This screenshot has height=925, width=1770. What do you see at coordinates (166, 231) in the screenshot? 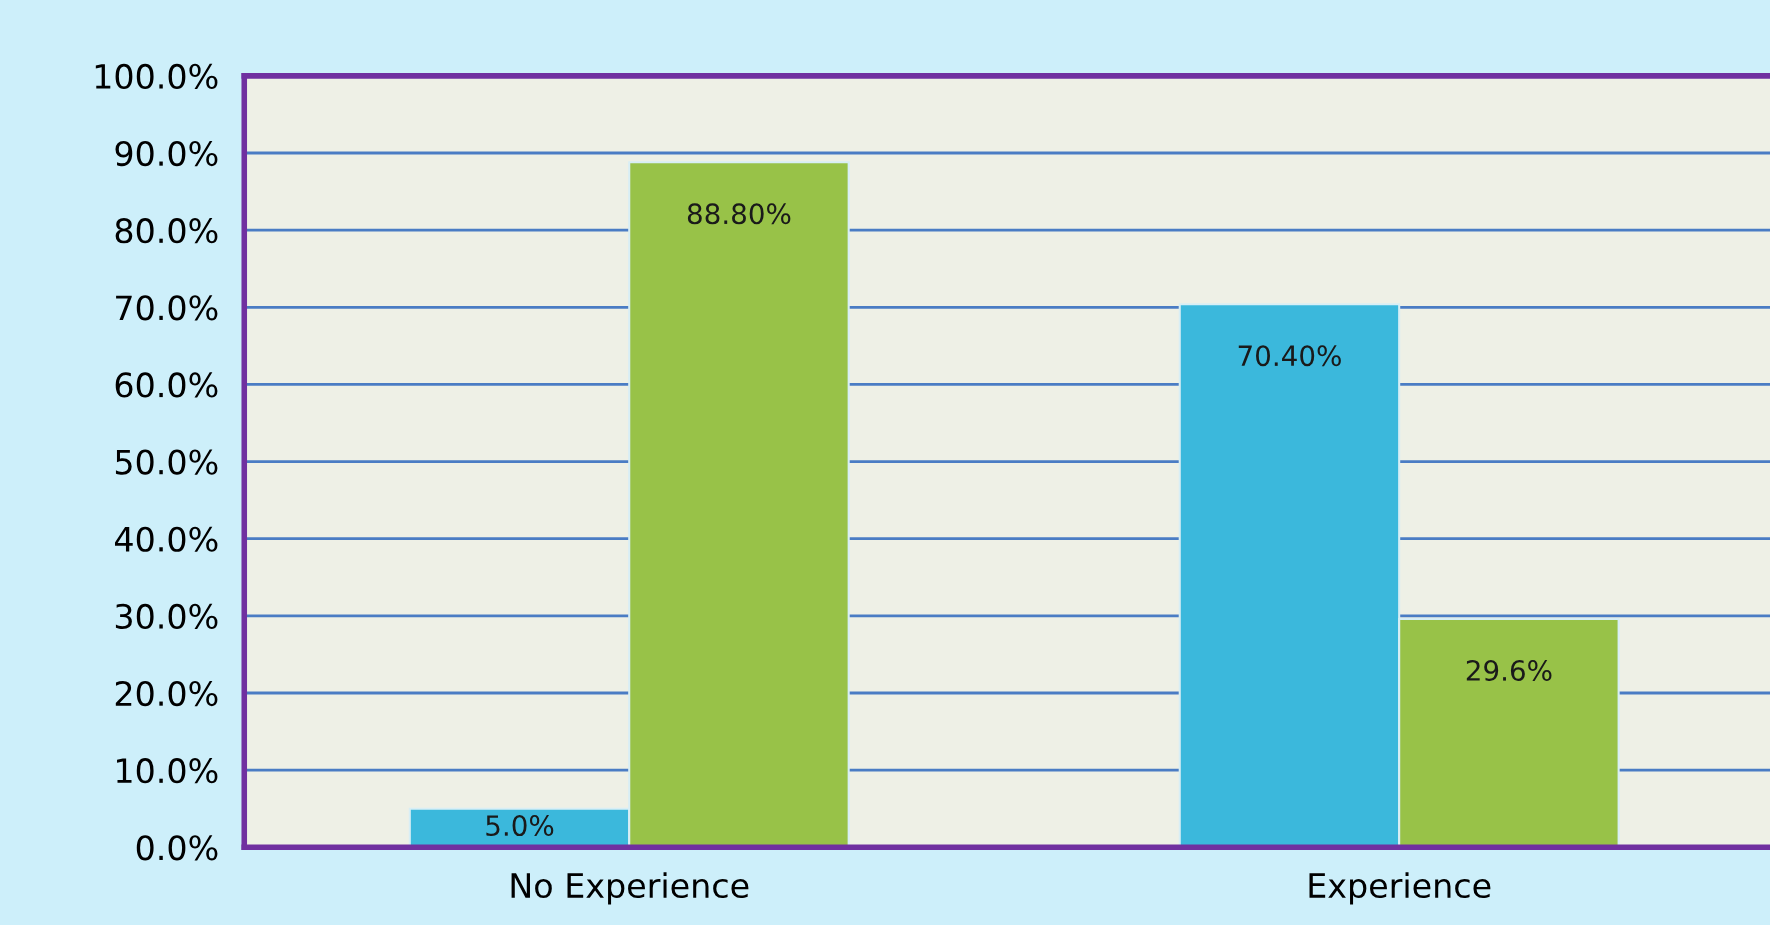
I see `y-tick-label: 80.0%` at bounding box center [166, 231].